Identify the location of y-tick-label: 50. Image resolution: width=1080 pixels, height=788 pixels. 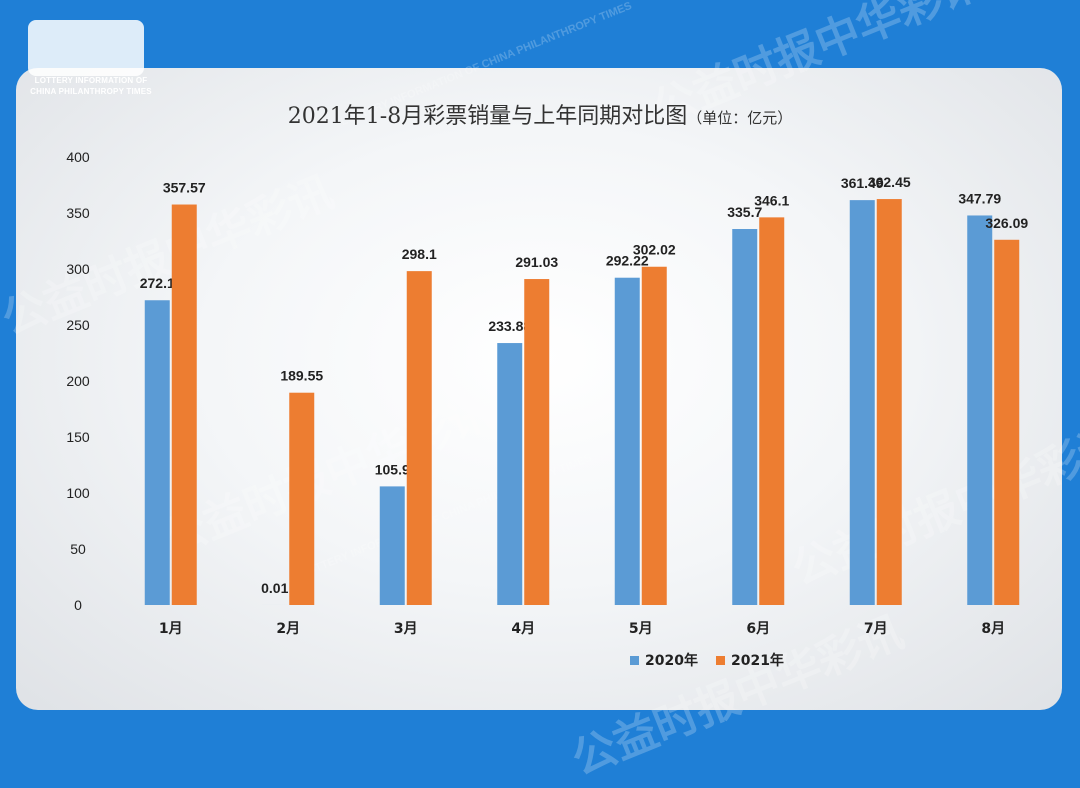
(78, 549).